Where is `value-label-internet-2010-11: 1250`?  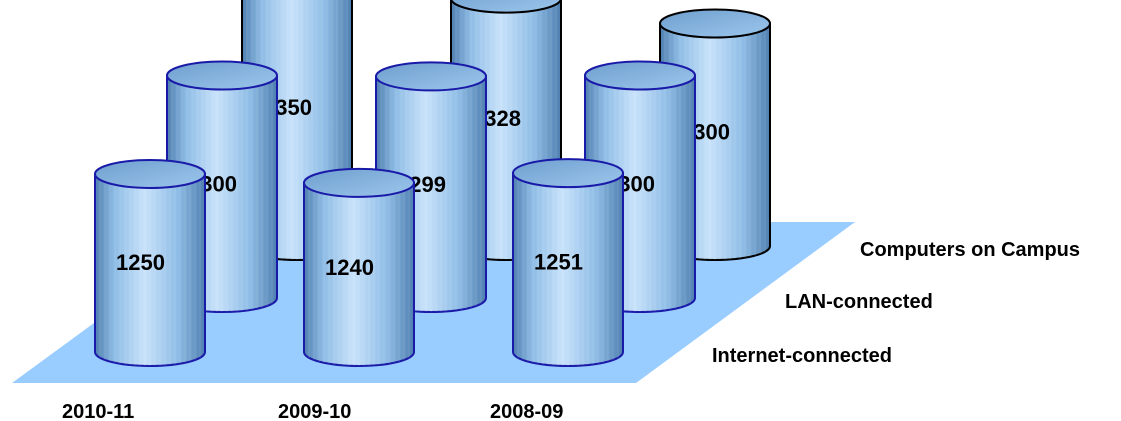 value-label-internet-2010-11: 1250 is located at coordinates (140, 262).